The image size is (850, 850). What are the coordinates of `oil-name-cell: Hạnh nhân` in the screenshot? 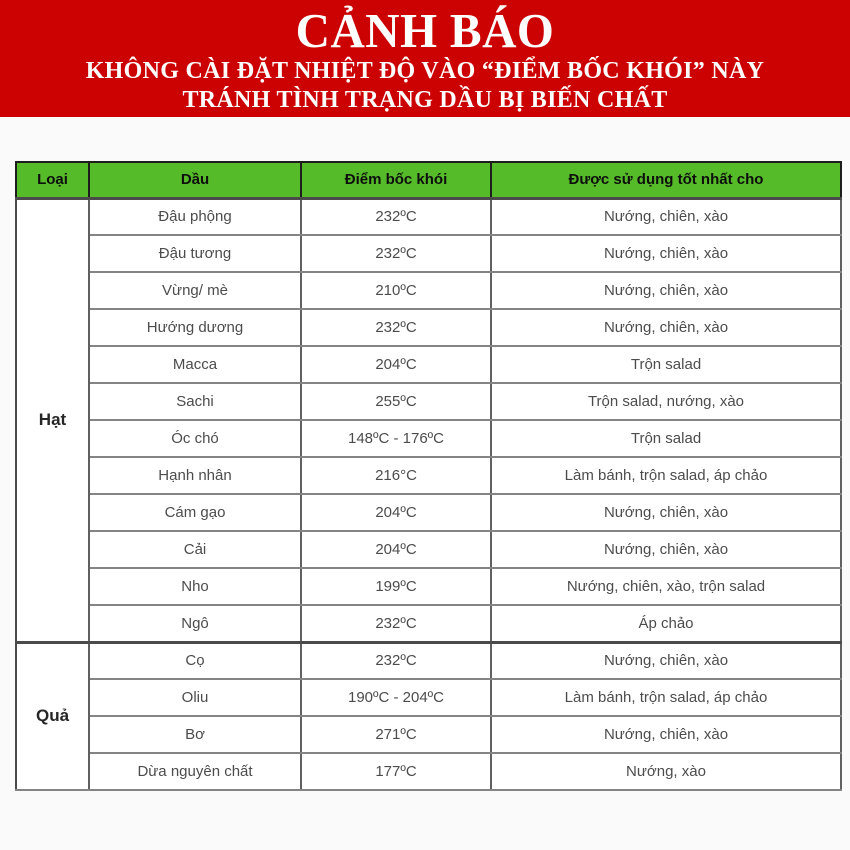 It's located at (195, 475).